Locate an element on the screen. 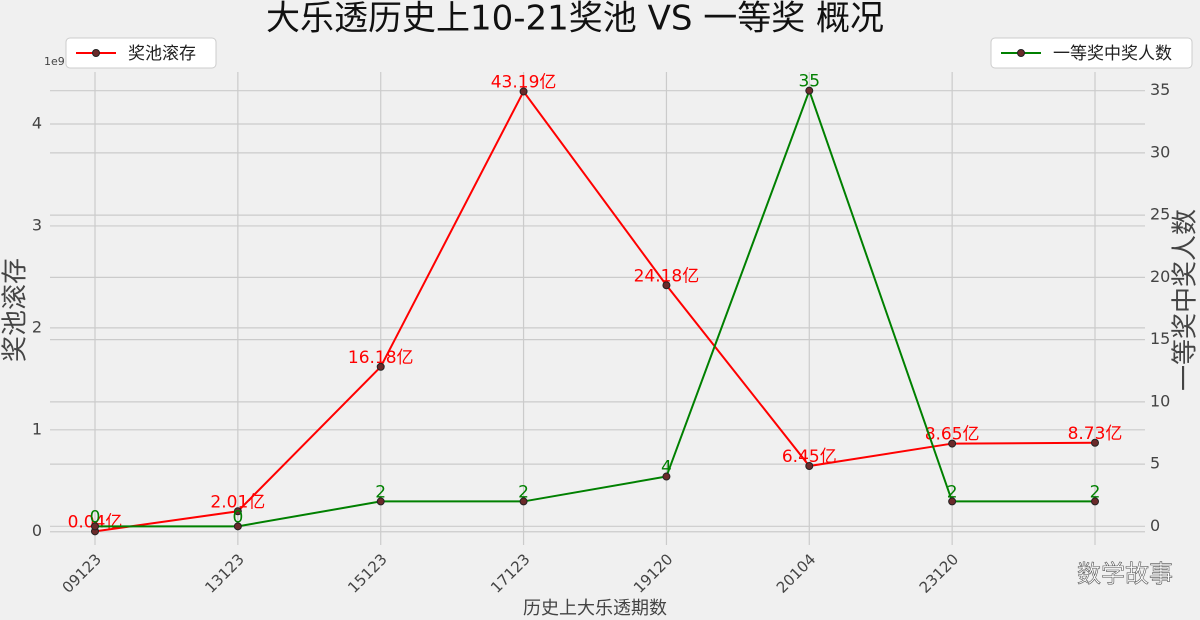 The image size is (1200, 620). y-tick-label: 4 is located at coordinates (37, 122).